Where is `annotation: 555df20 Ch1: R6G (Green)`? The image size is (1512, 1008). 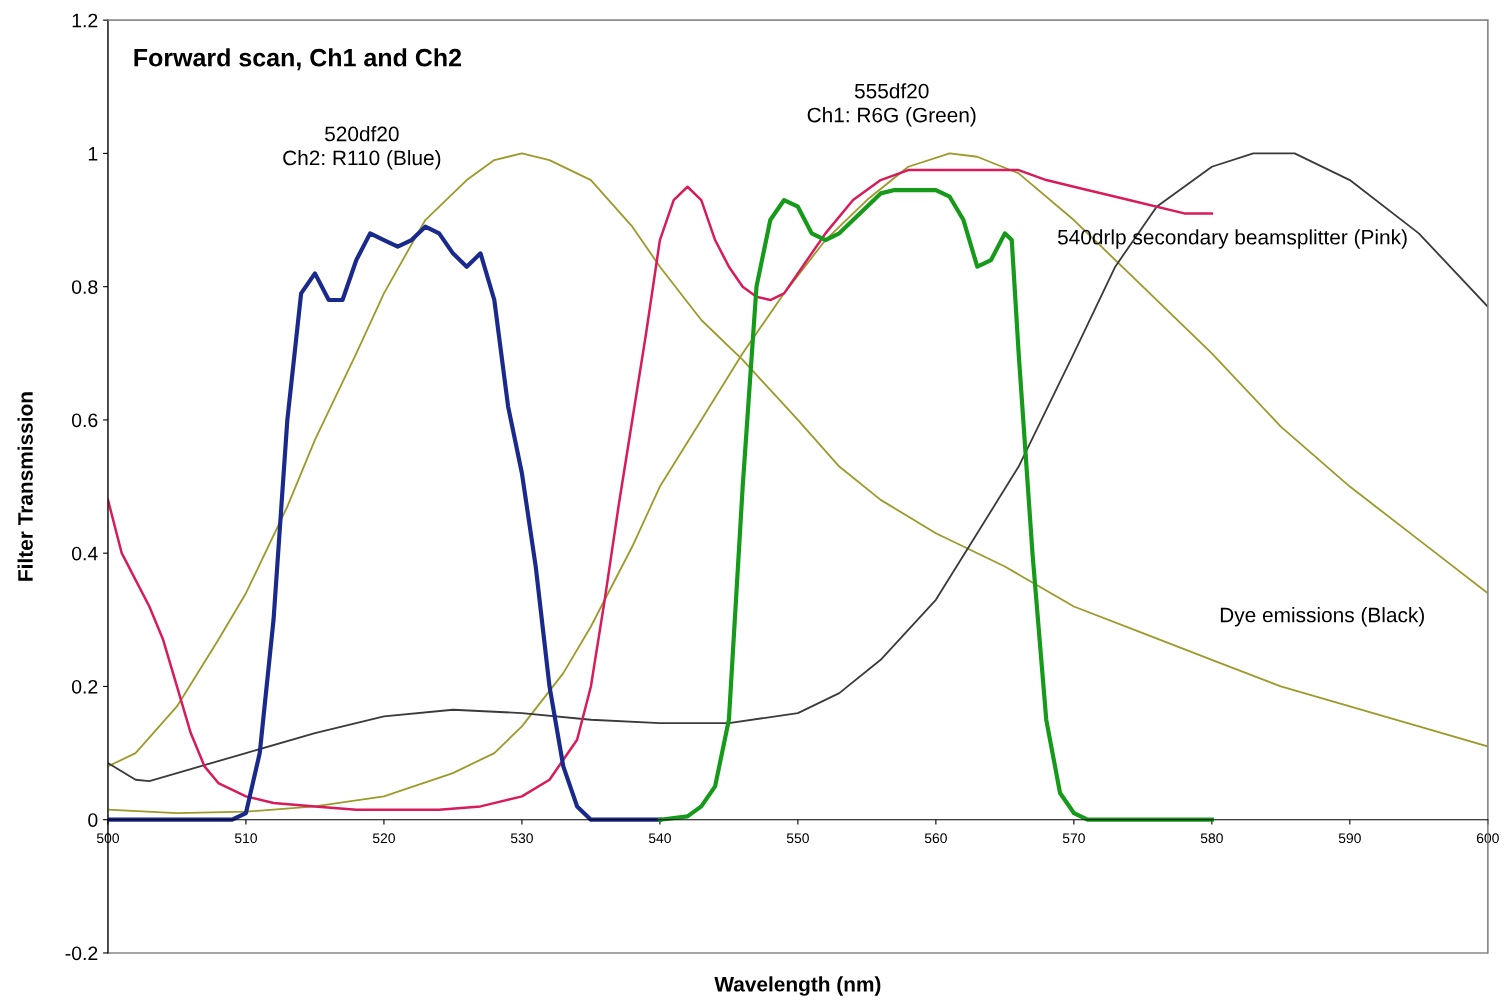
annotation: 555df20 Ch1: R6G (Green) is located at coordinates (891, 105).